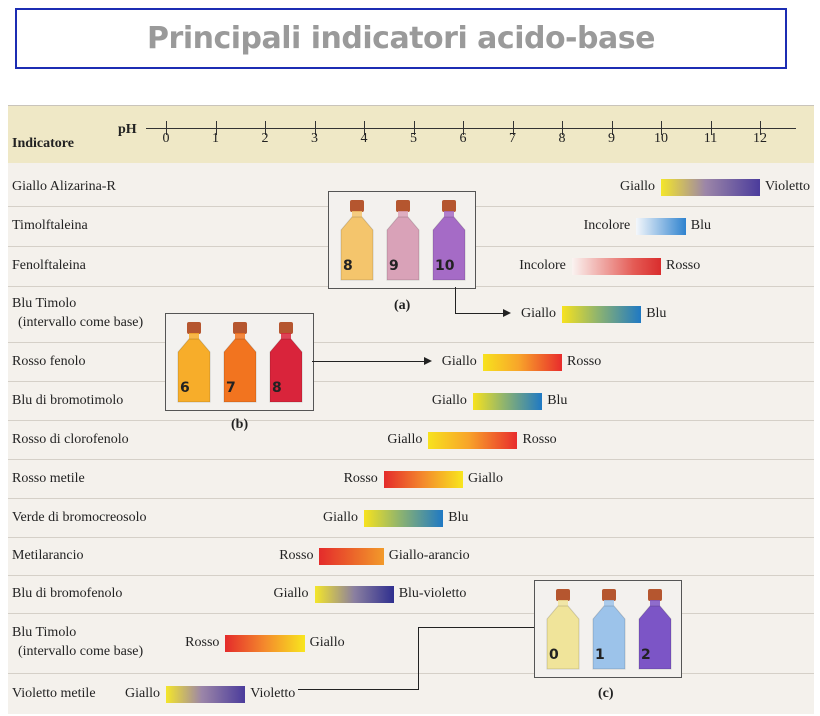 This screenshot has width=820, height=716. I want to click on bottle-ph-label: 10, so click(445, 266).